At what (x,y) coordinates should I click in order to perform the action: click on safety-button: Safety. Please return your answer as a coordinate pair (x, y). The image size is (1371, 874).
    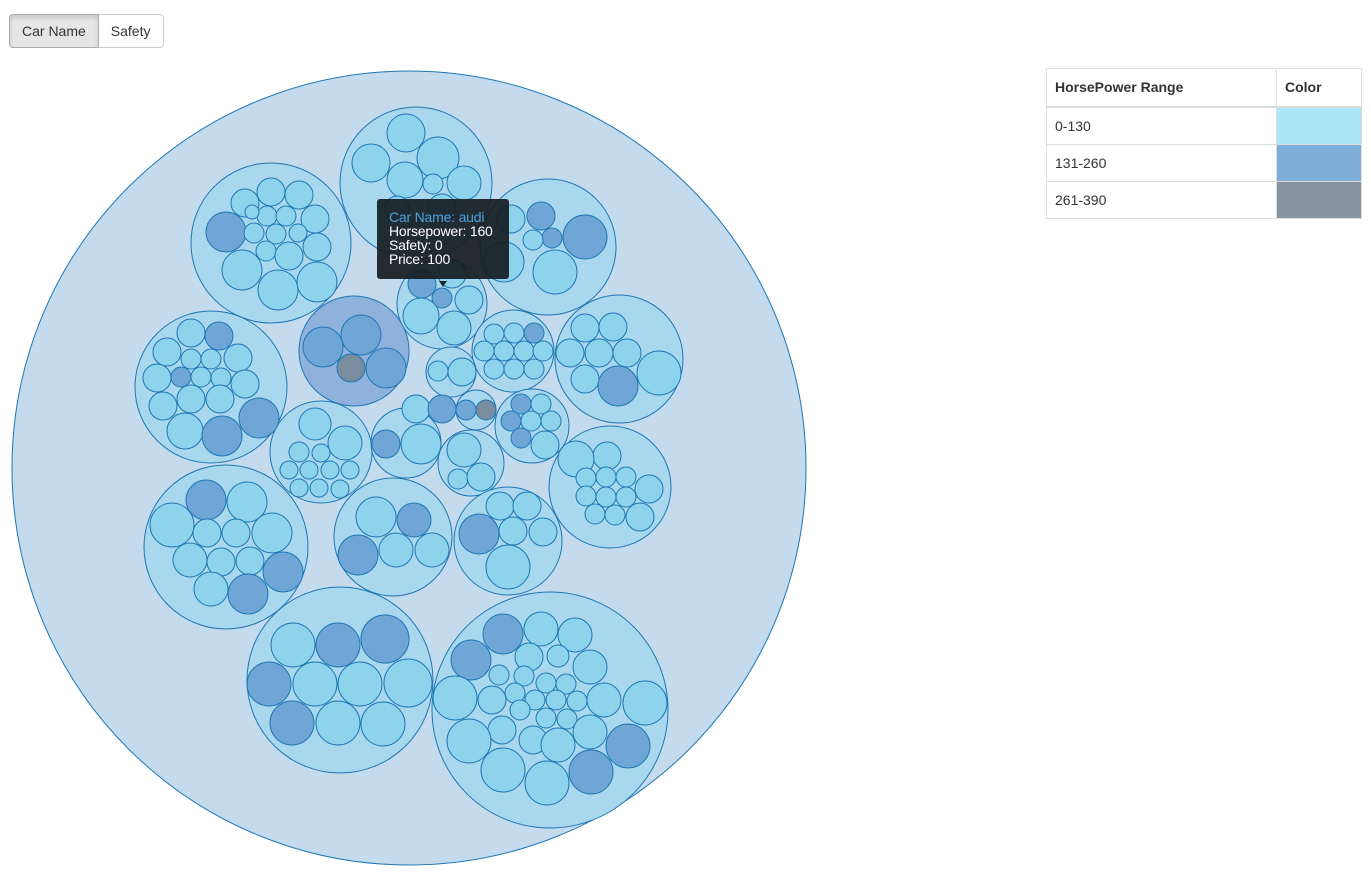
    Looking at the image, I should click on (131, 31).